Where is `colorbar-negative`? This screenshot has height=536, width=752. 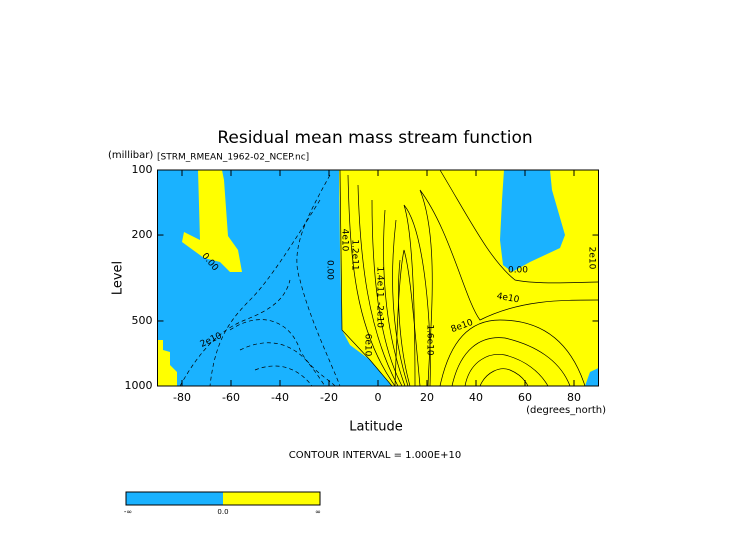
colorbar-negative is located at coordinates (174, 498).